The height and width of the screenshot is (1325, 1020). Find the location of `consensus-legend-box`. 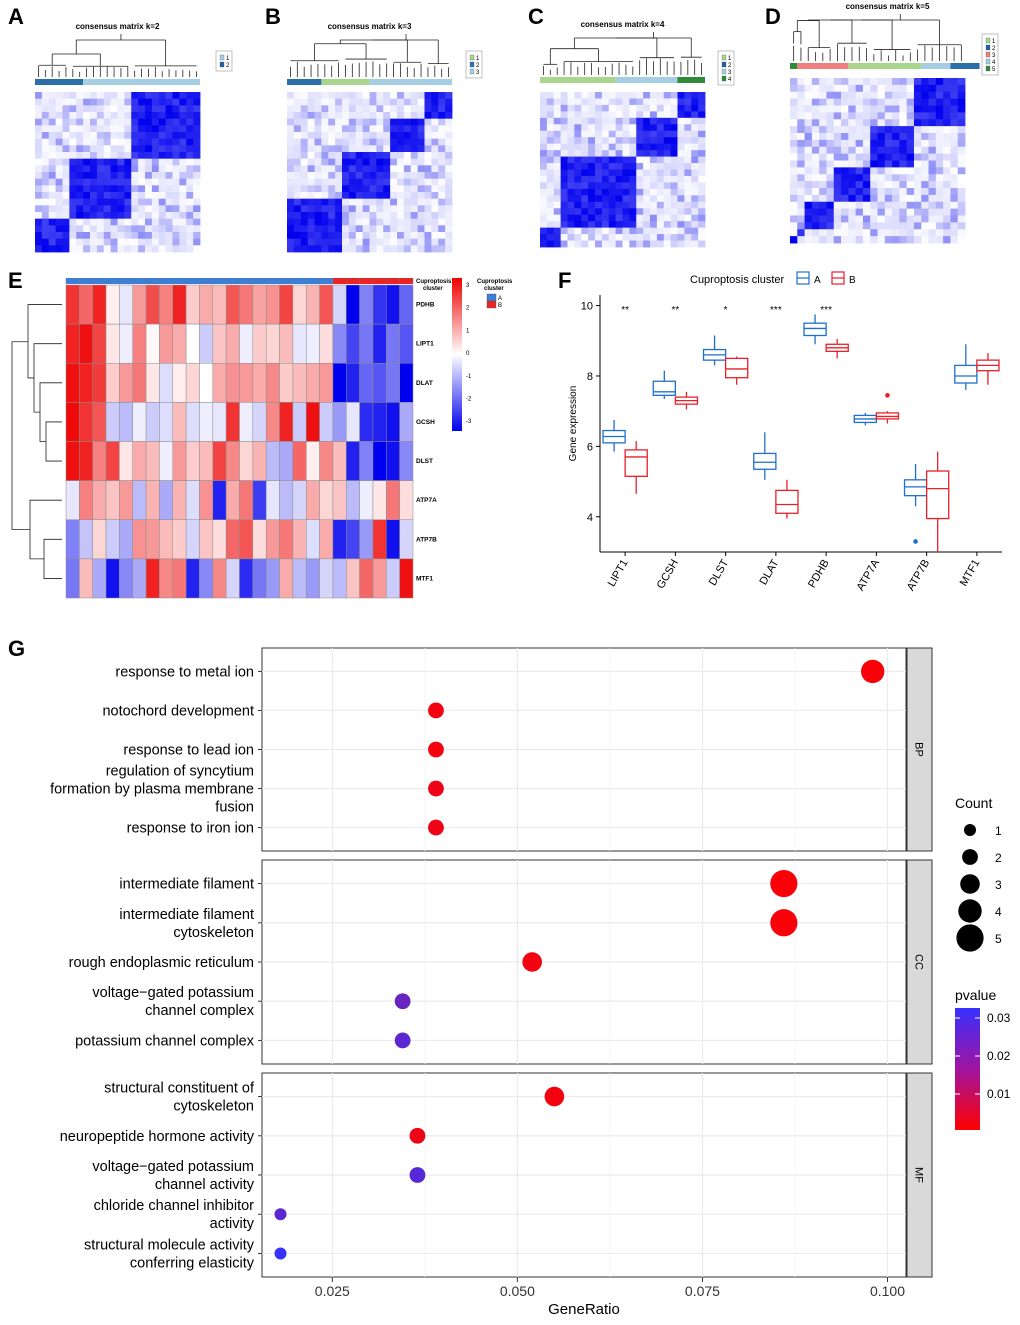

consensus-legend-box is located at coordinates (224, 61).